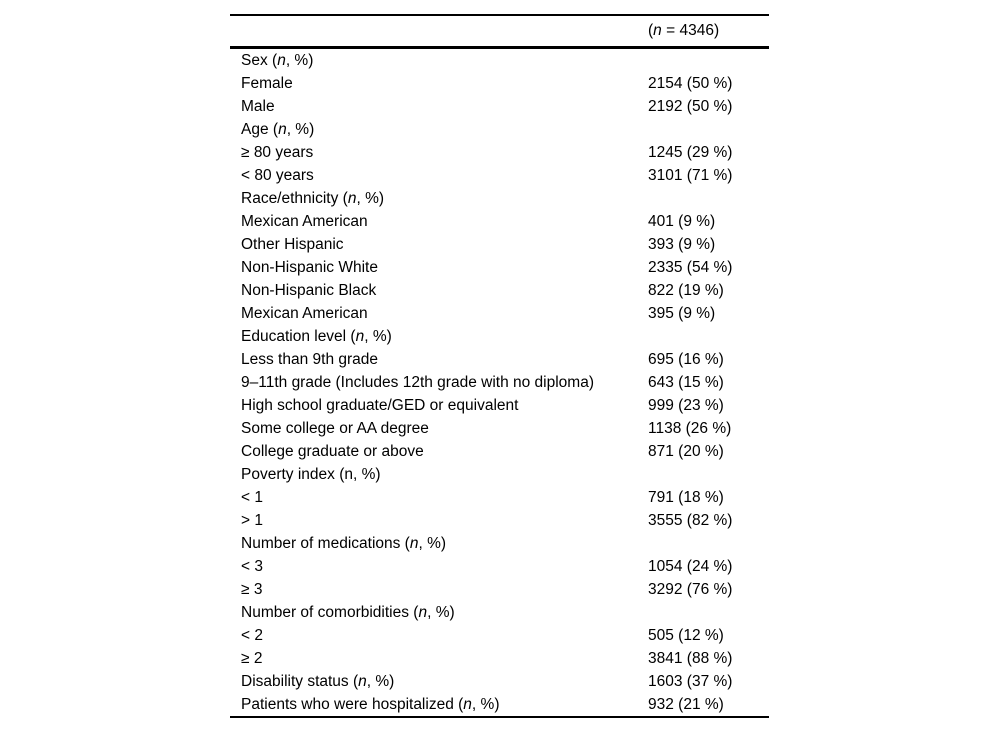 This screenshot has height=737, width=1000. Describe the element at coordinates (499, 198) in the screenshot. I see `table-row: Race/ethnicity (n, %)` at that location.